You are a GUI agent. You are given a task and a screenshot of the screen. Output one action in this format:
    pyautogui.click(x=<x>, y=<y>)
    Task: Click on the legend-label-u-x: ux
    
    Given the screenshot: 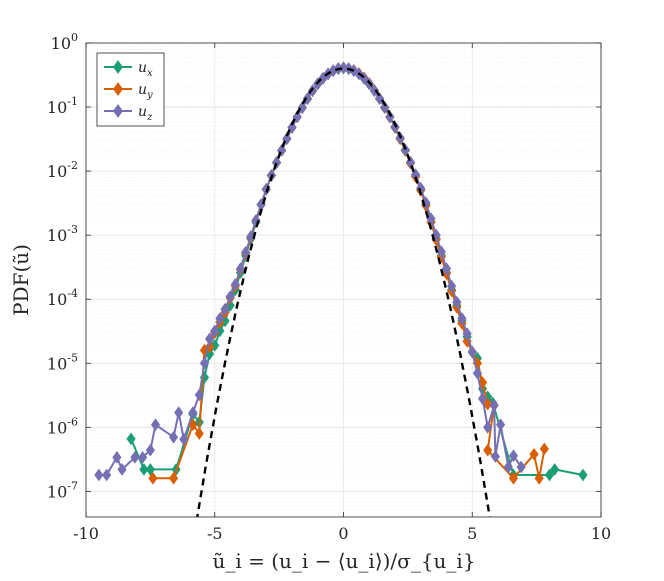 What is the action you would take?
    pyautogui.click(x=145, y=69)
    